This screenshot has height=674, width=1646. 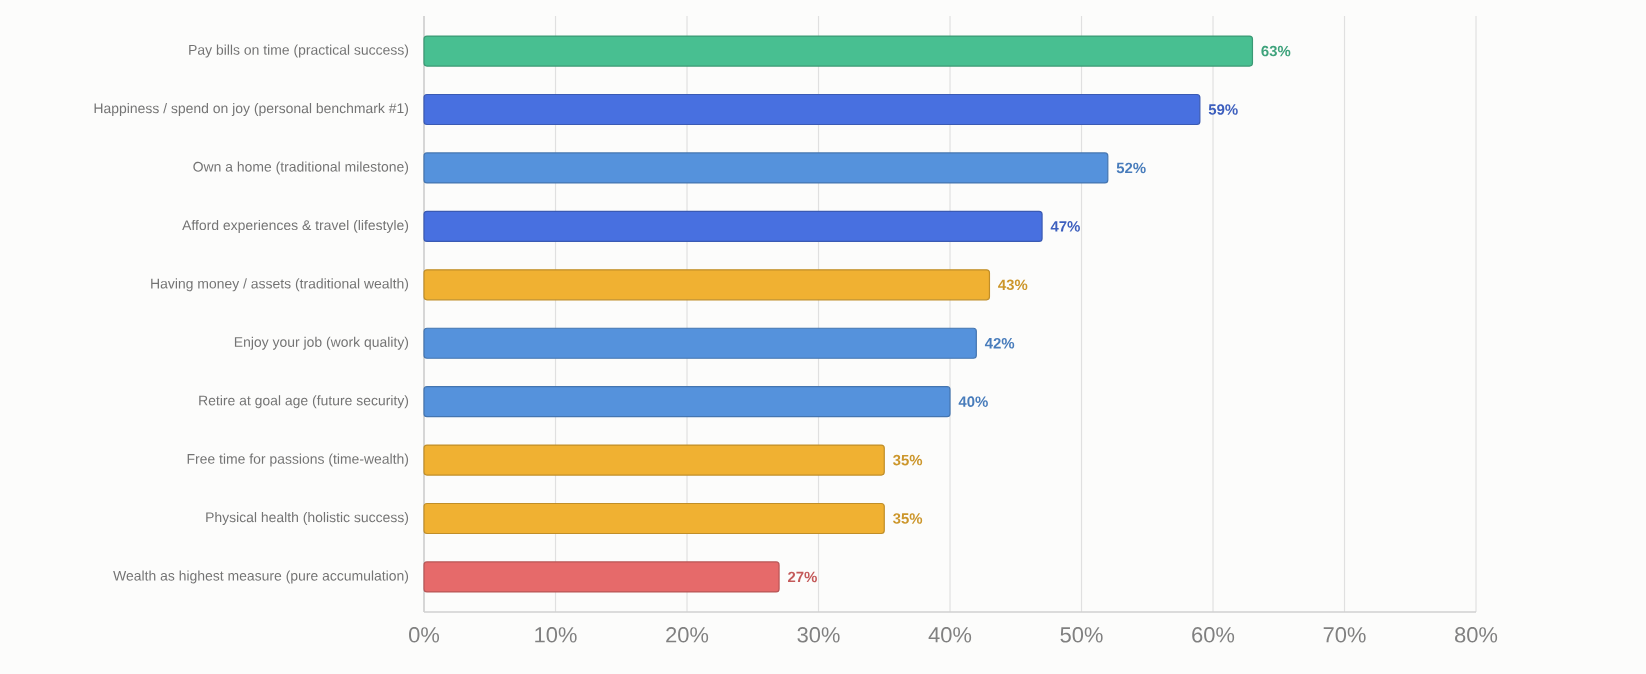 I want to click on x-tick-label: 40%, so click(x=950, y=635).